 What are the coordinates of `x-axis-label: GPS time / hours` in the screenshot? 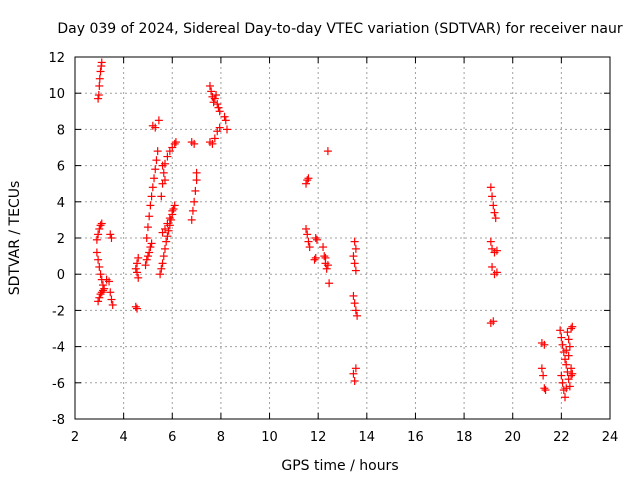 It's located at (339, 466).